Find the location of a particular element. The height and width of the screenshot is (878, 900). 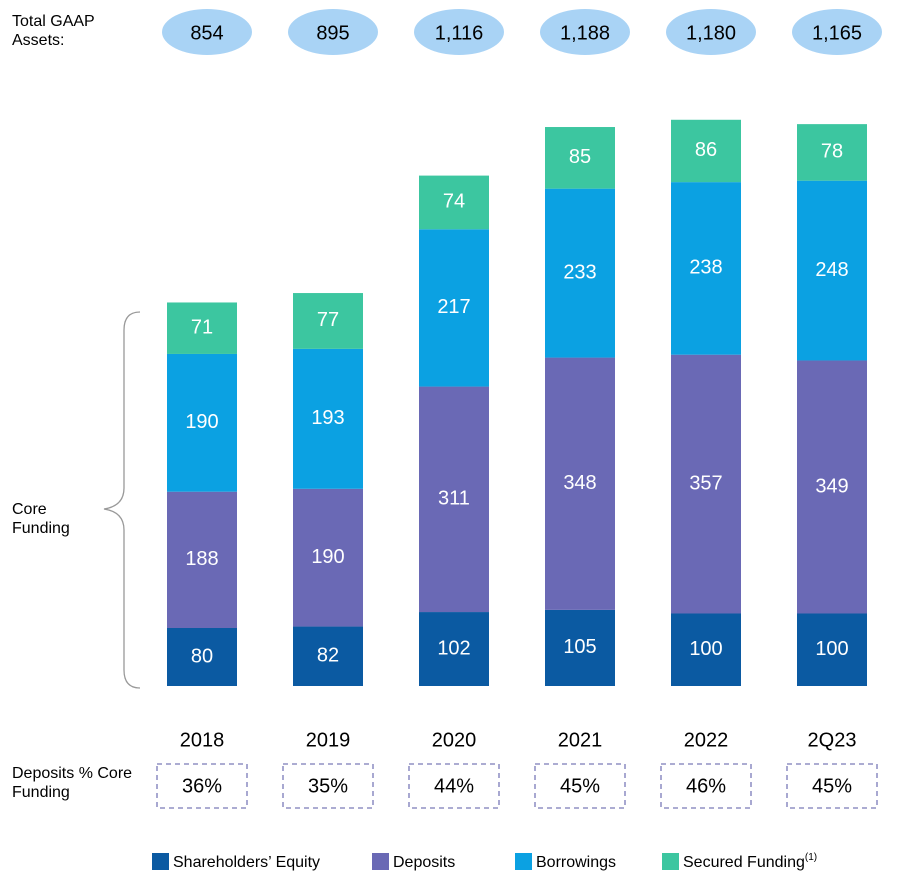

data-label: 86 is located at coordinates (706, 150).